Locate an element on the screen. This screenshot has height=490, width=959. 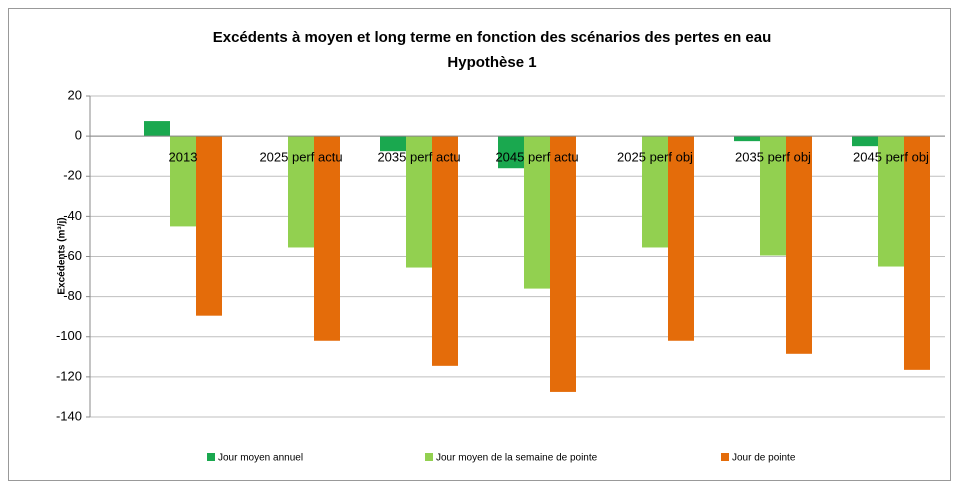
x-tick-label: 2025 perf obj is located at coordinates (655, 157).